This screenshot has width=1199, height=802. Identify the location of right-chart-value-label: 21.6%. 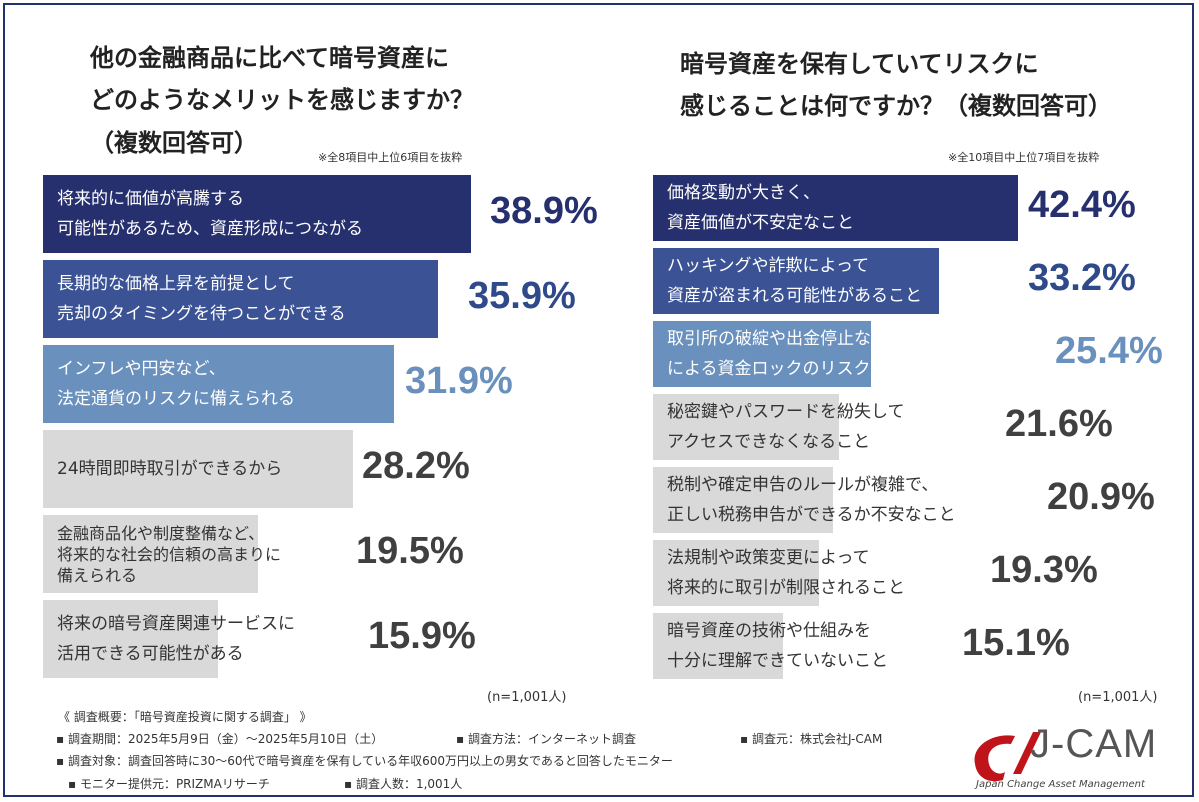
(1059, 424).